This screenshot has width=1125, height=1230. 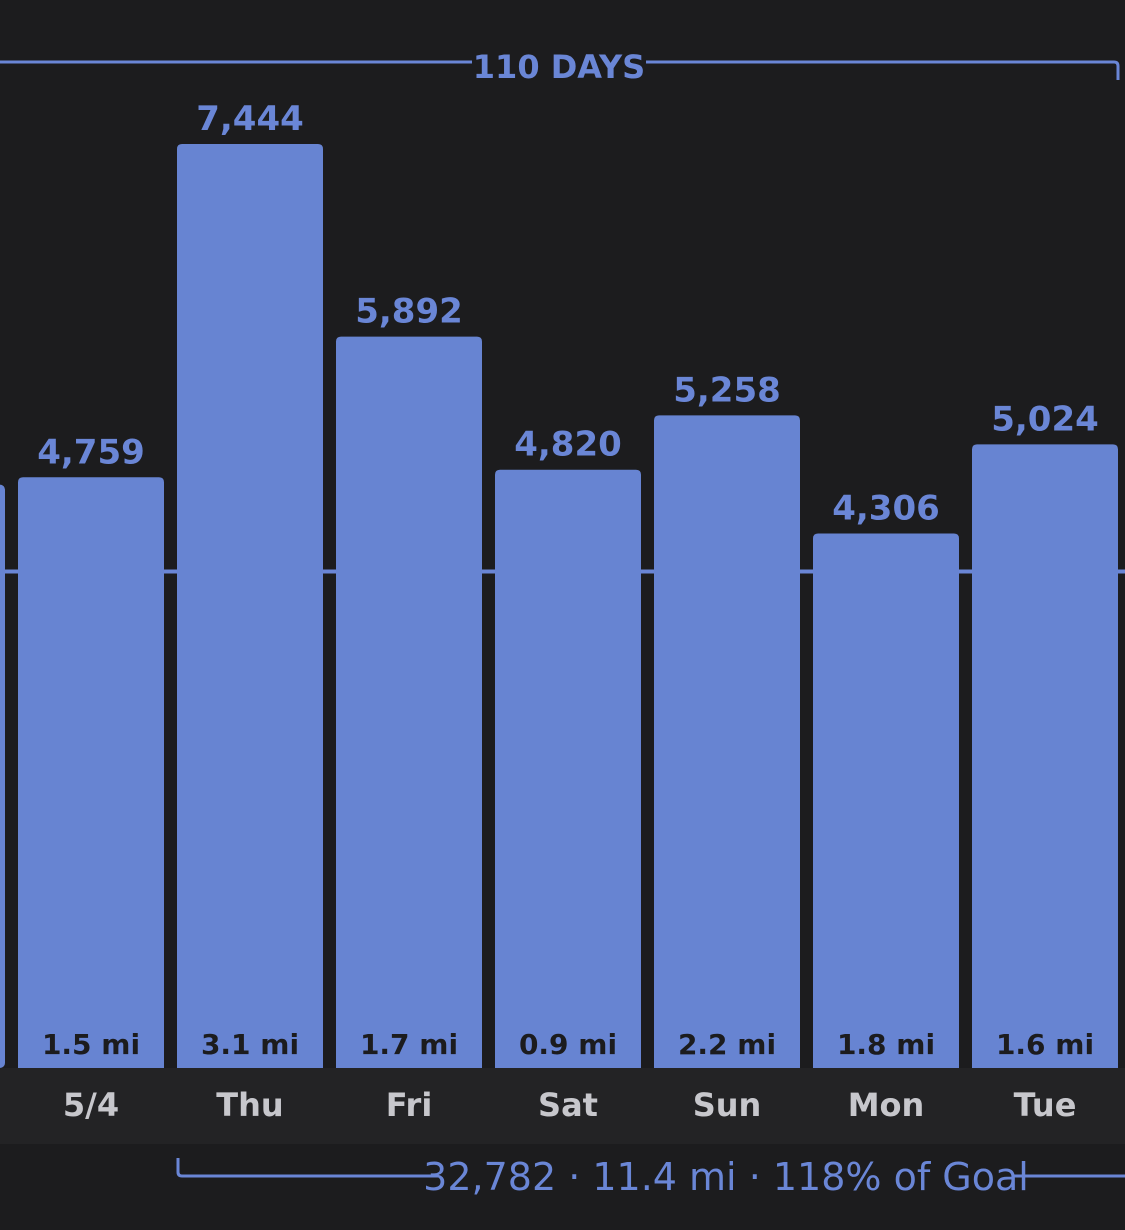 What do you see at coordinates (91, 1105) in the screenshot?
I see `day-label: 5/4` at bounding box center [91, 1105].